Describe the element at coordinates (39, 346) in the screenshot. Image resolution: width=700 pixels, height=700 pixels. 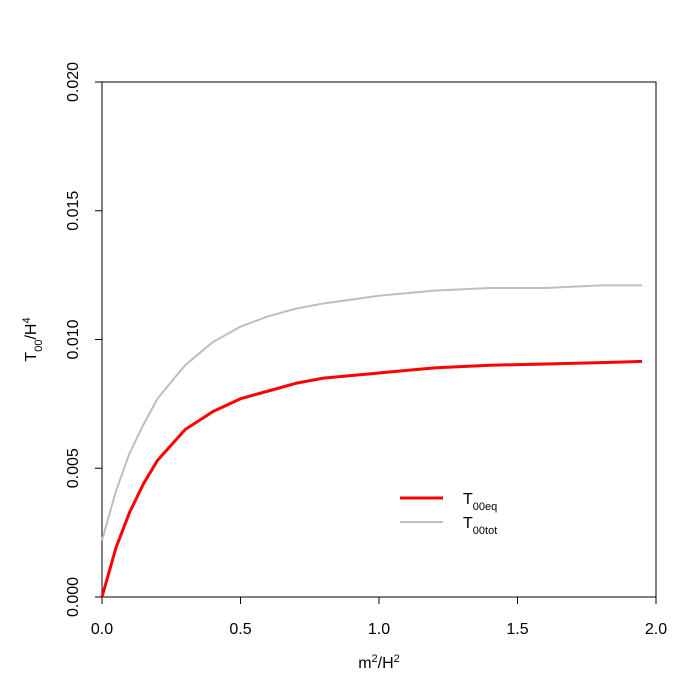
I see `label-part: 00` at that location.